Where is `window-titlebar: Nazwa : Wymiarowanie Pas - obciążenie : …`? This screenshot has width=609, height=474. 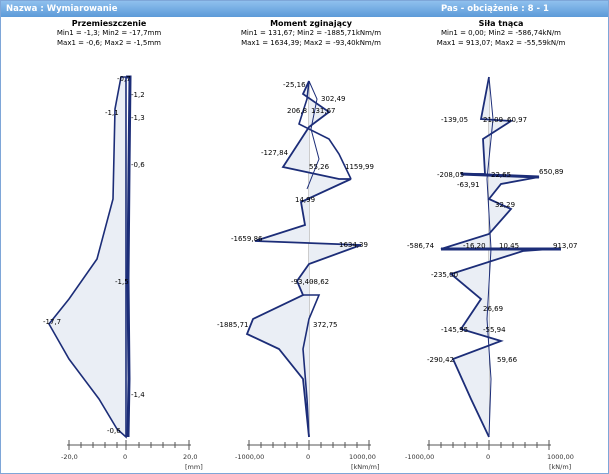
window-titlebar: Nazwa : Wymiarowanie Pas - obciążenie : … is located at coordinates (304, 9).